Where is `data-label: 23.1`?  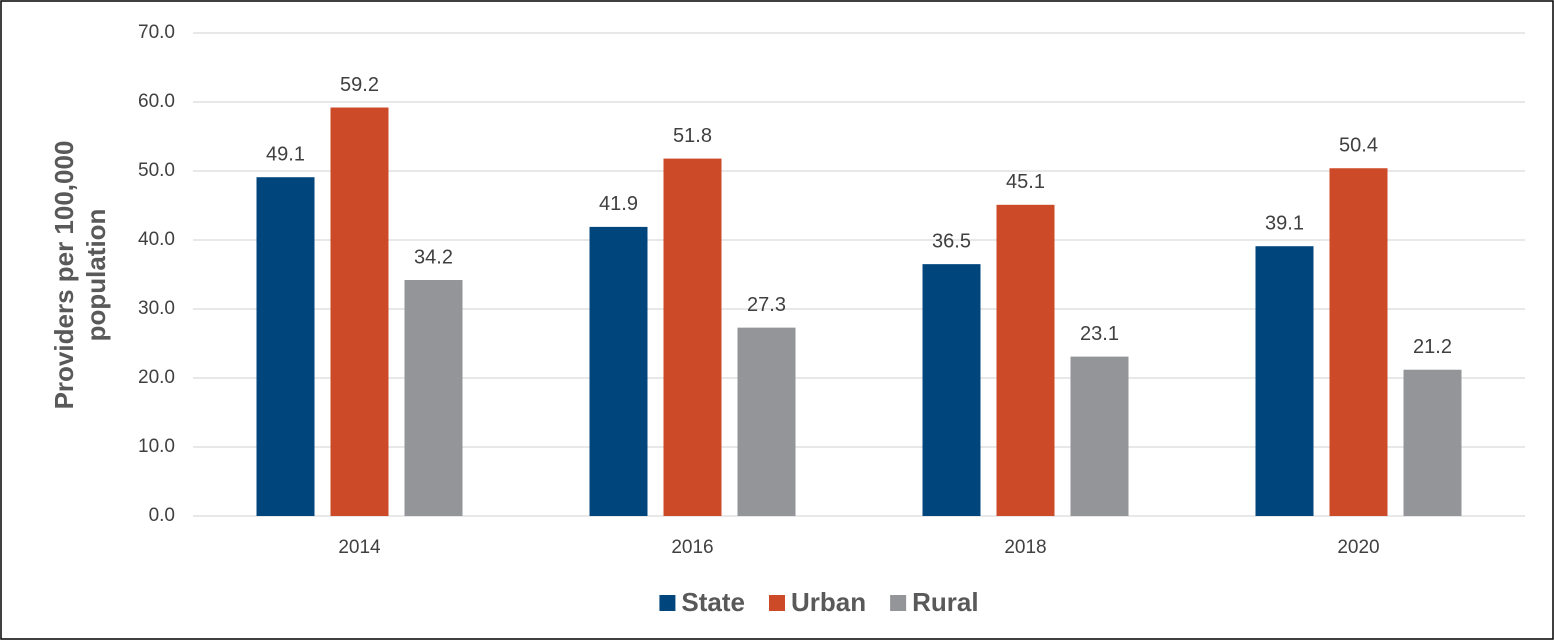
data-label: 23.1 is located at coordinates (1099, 334).